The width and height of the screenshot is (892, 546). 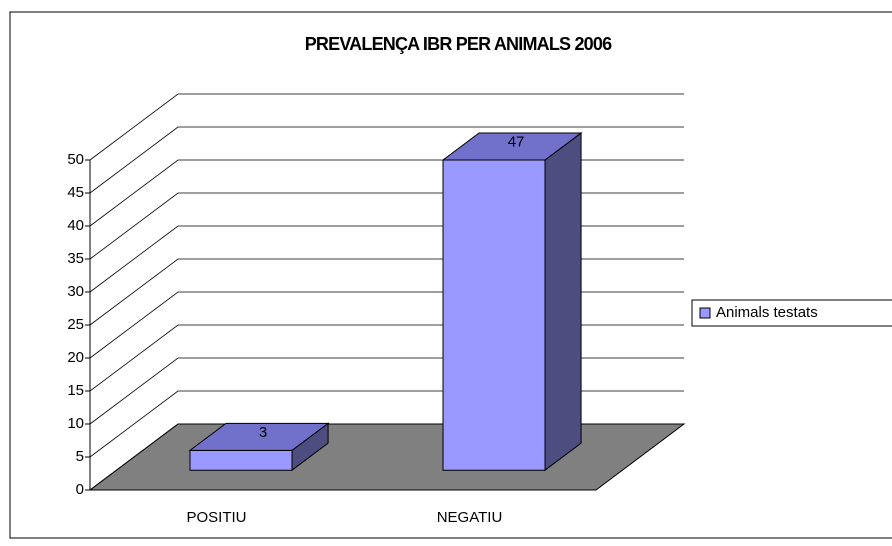 I want to click on y-tick-label: 0, so click(x=80, y=489).